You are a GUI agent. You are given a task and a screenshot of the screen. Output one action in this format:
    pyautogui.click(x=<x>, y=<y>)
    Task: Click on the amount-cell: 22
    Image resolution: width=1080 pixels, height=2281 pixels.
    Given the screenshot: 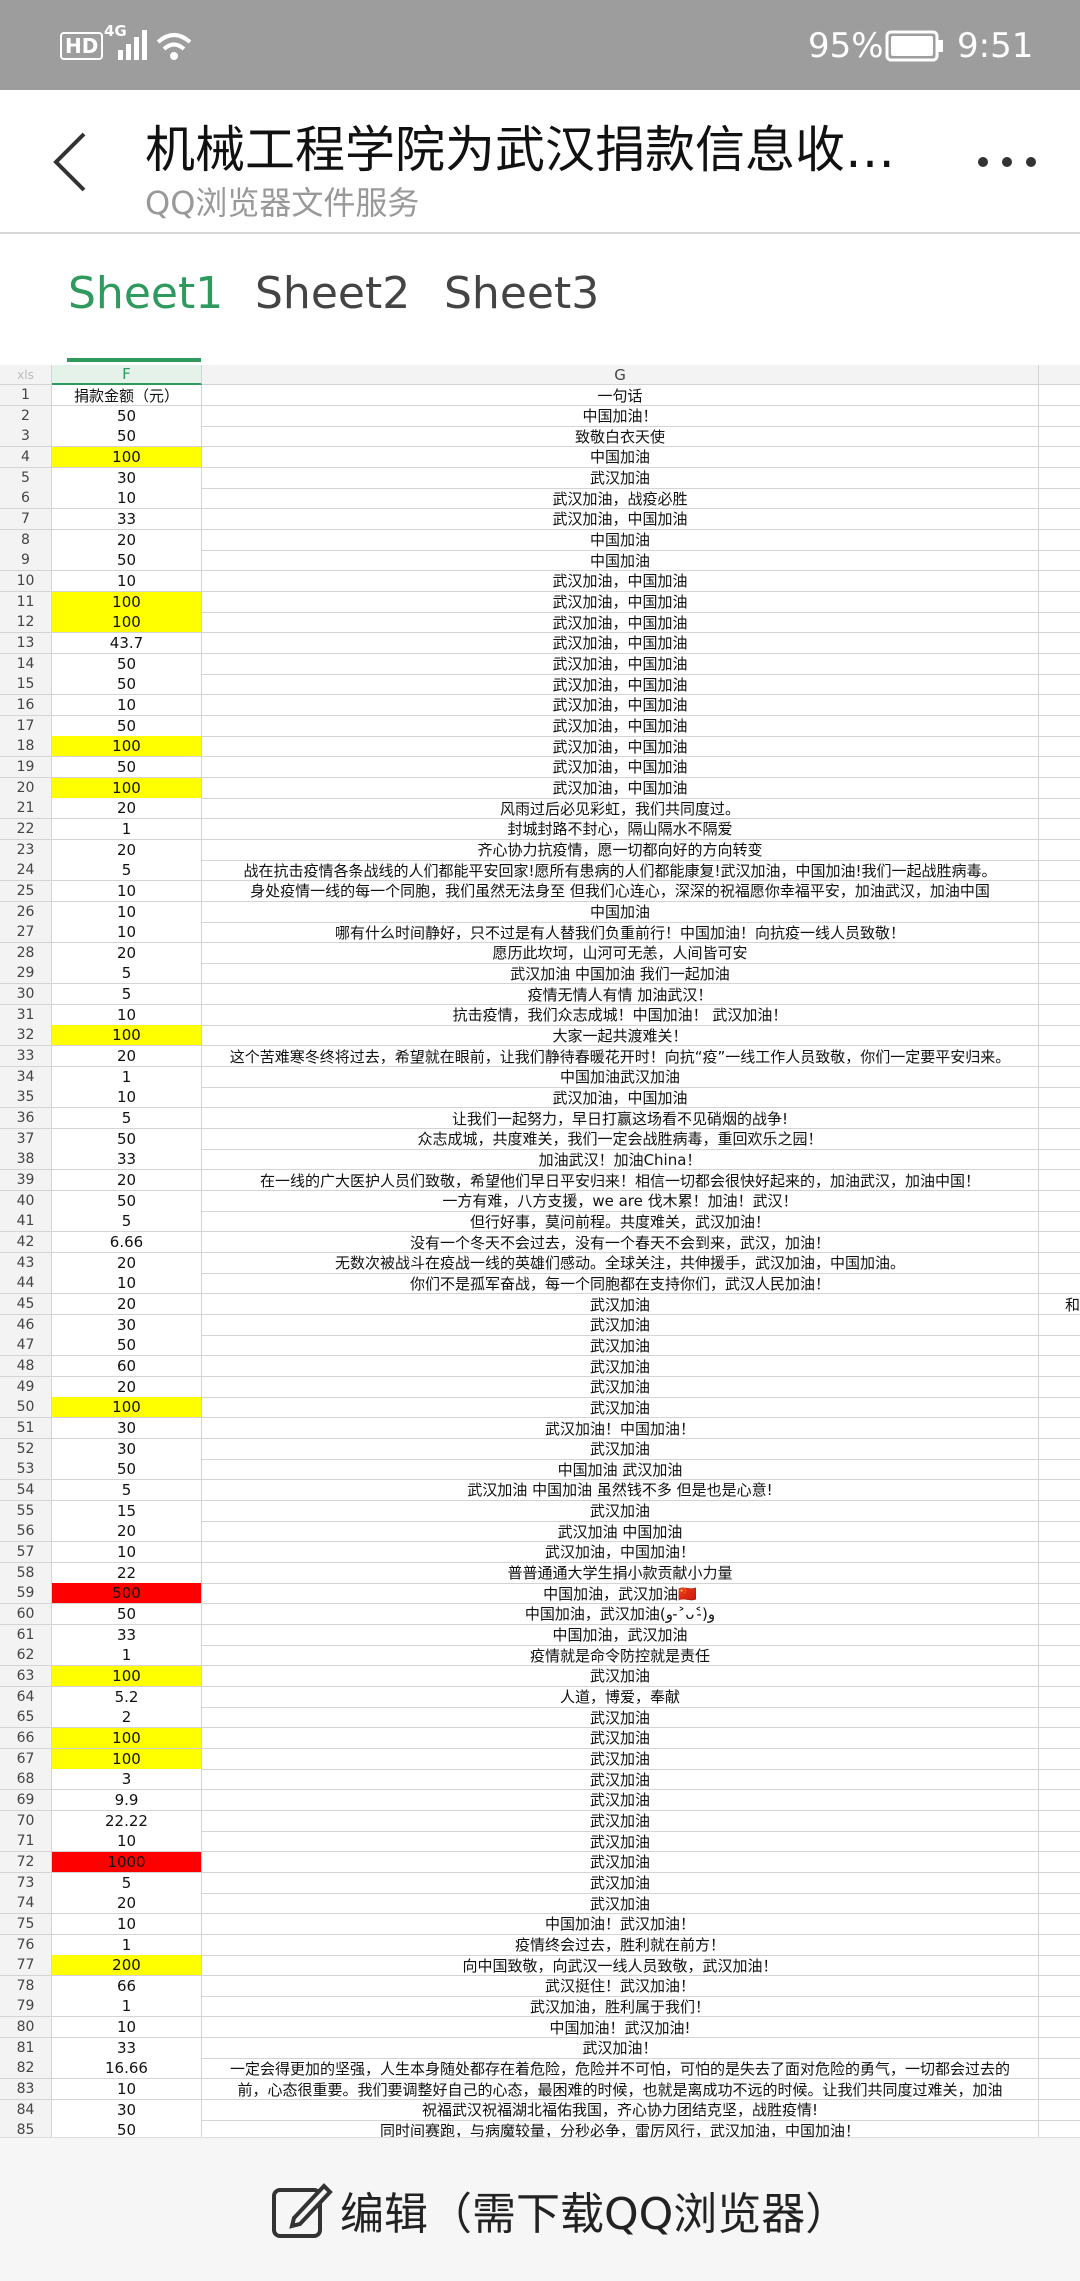 What is the action you would take?
    pyautogui.click(x=127, y=1573)
    